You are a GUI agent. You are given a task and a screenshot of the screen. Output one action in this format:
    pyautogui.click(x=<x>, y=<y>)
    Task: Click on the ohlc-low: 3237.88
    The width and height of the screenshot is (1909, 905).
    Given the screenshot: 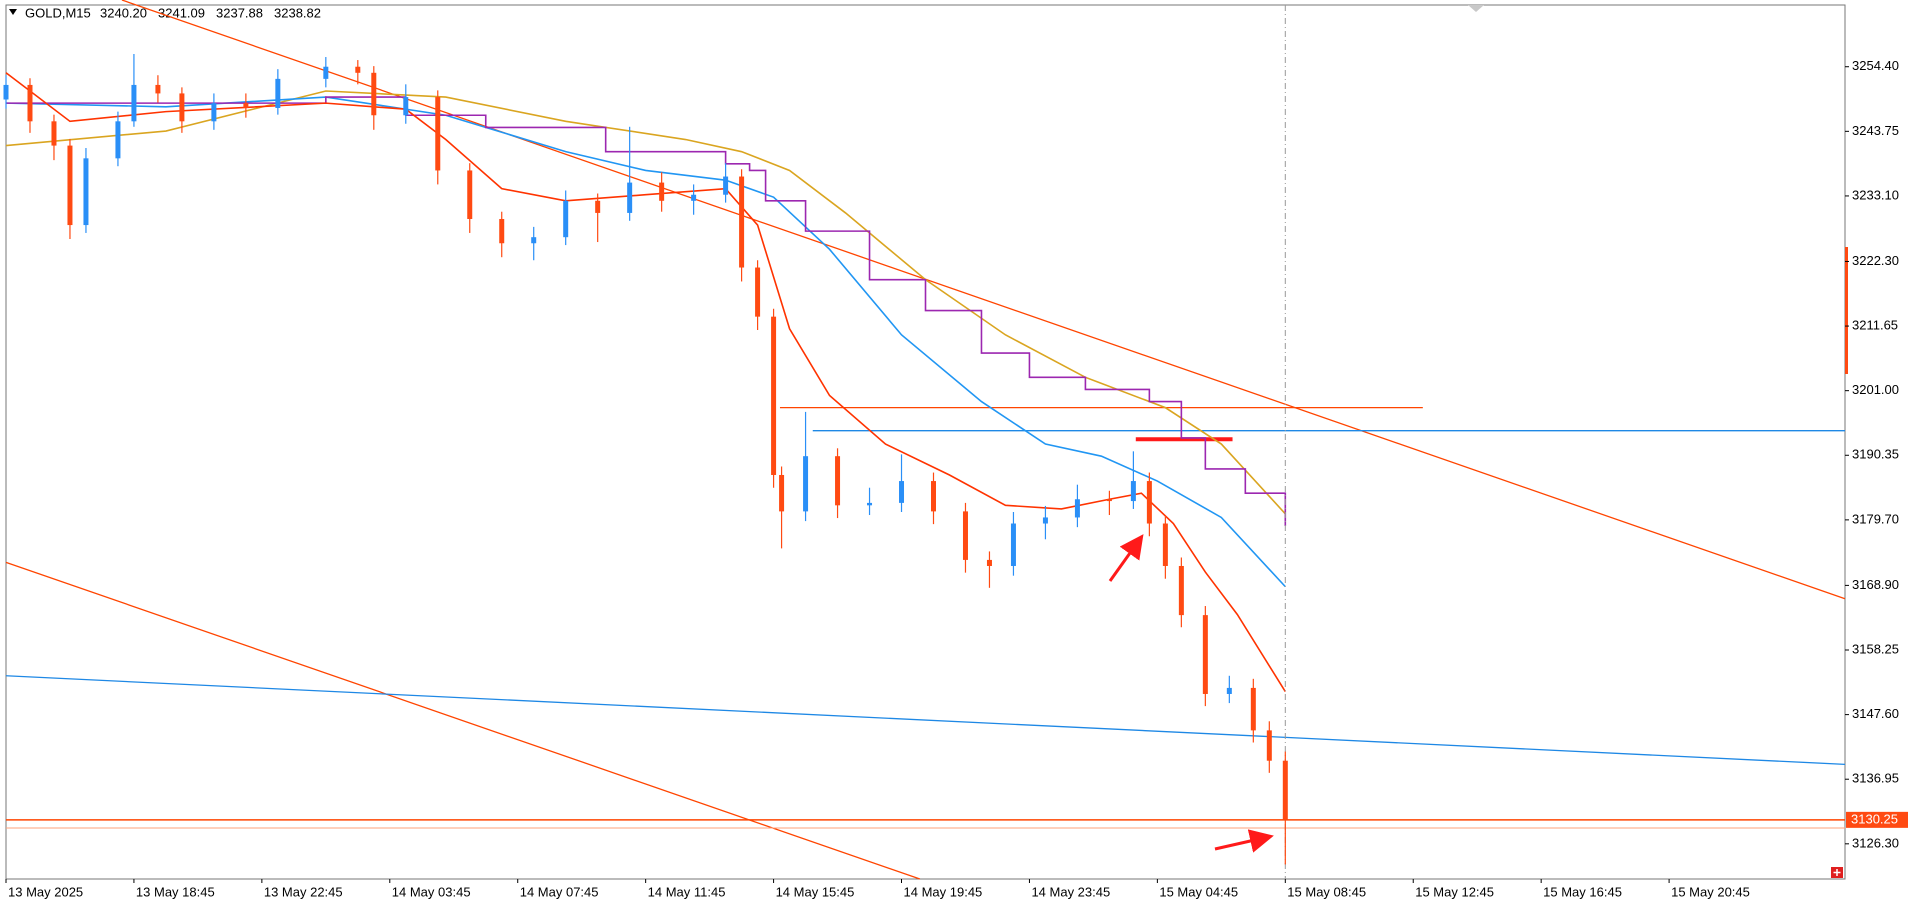 What is the action you would take?
    pyautogui.click(x=239, y=12)
    